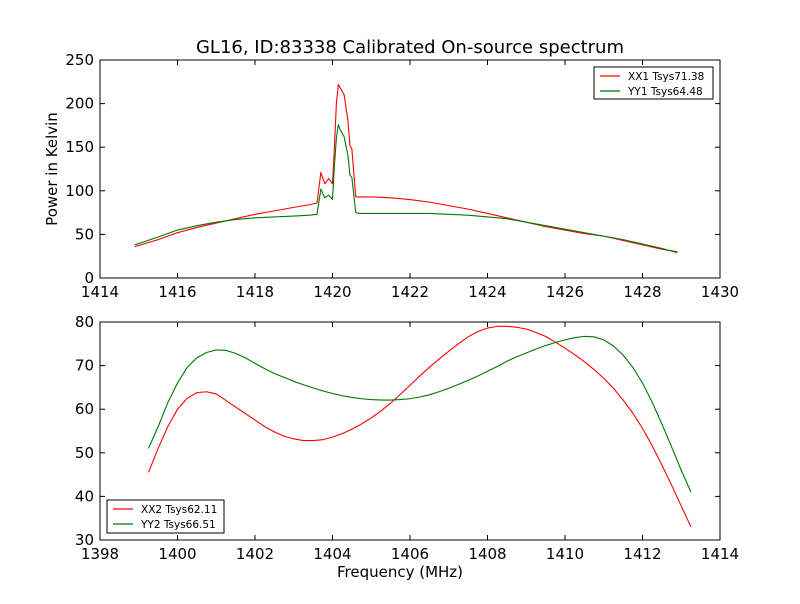 The height and width of the screenshot is (604, 800). I want to click on panel-2-ytick-label: 80, so click(84, 322).